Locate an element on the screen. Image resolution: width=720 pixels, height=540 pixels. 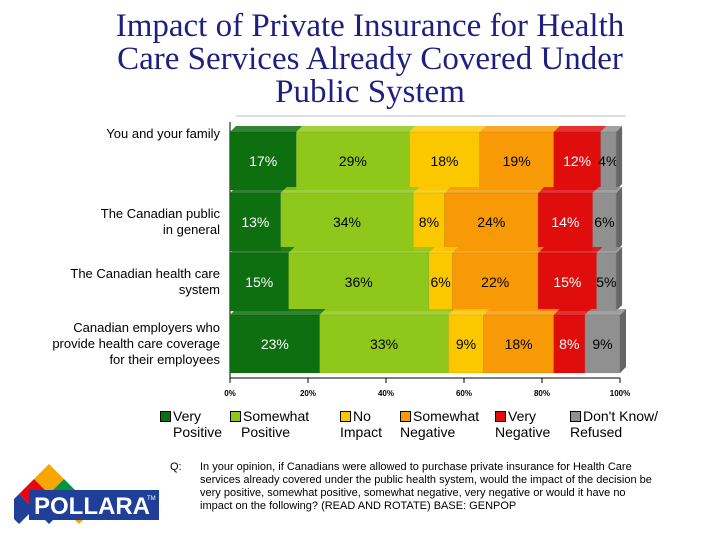
data-label: 17% is located at coordinates (263, 161).